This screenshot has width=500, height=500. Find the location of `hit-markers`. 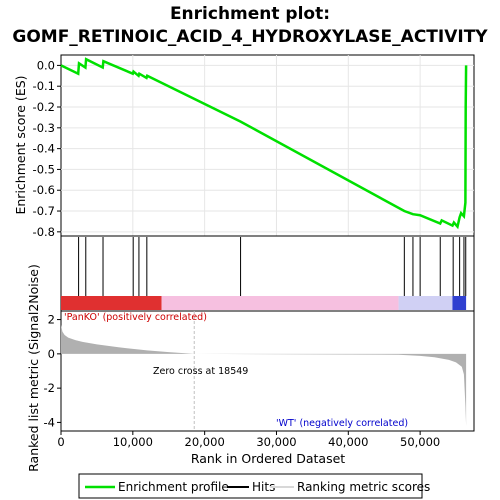

hit-markers is located at coordinates (272, 266).